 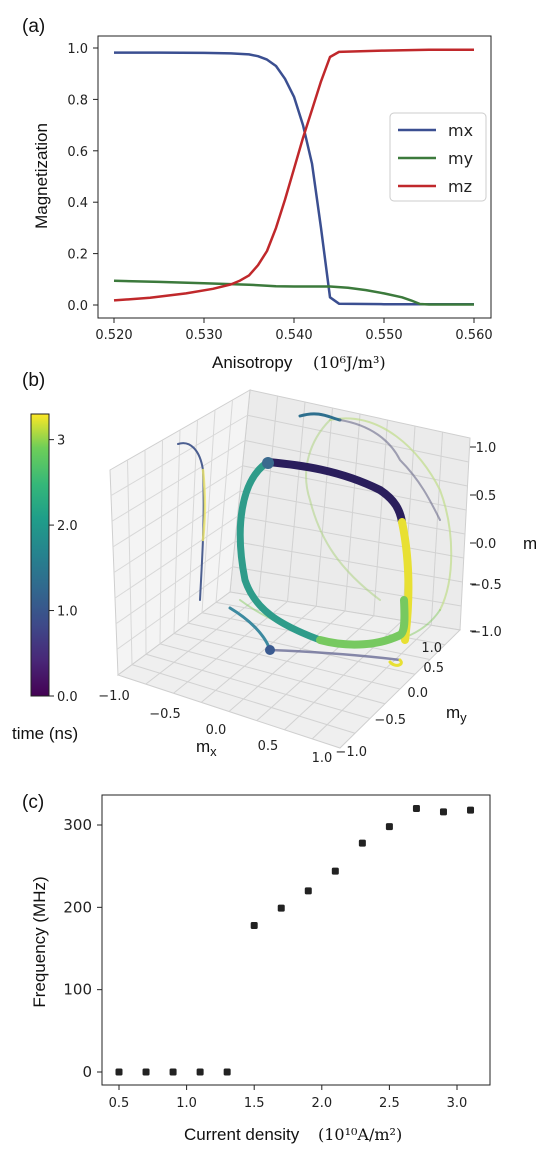 What do you see at coordinates (77, 100) in the screenshot?
I see `y-tick-label: 0.8` at bounding box center [77, 100].